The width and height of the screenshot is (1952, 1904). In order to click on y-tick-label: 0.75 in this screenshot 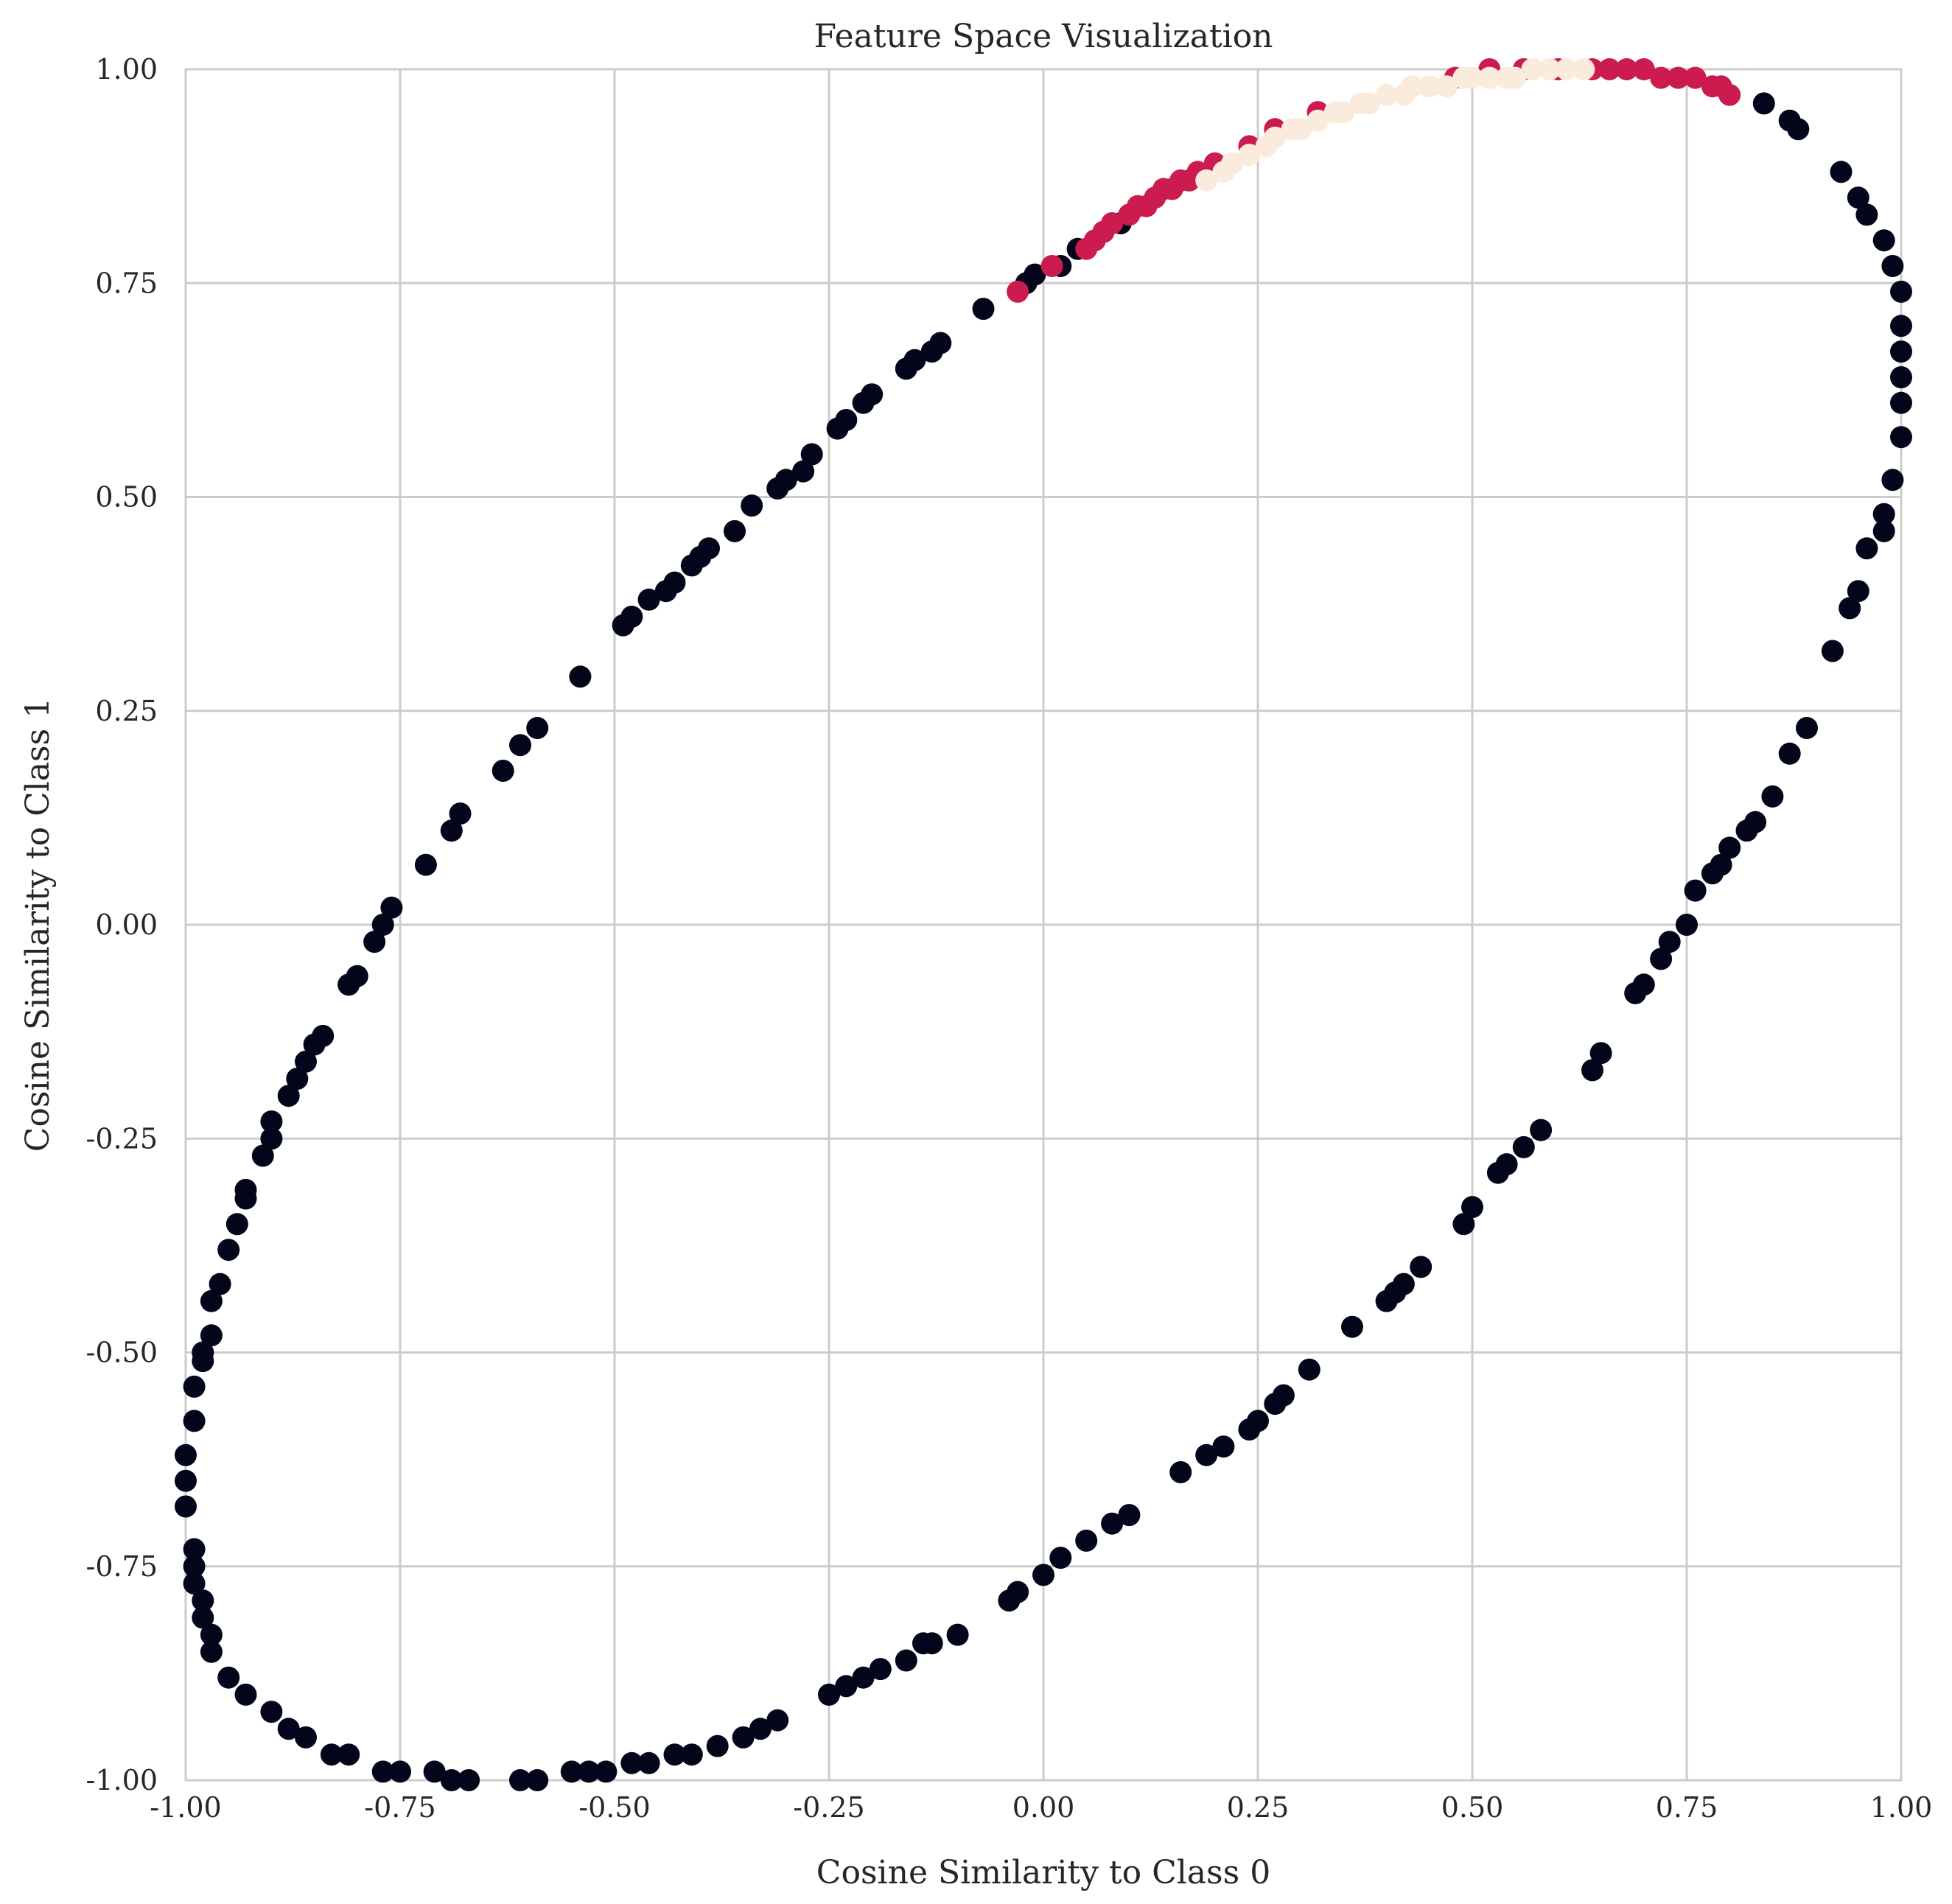, I will do `click(126, 283)`.